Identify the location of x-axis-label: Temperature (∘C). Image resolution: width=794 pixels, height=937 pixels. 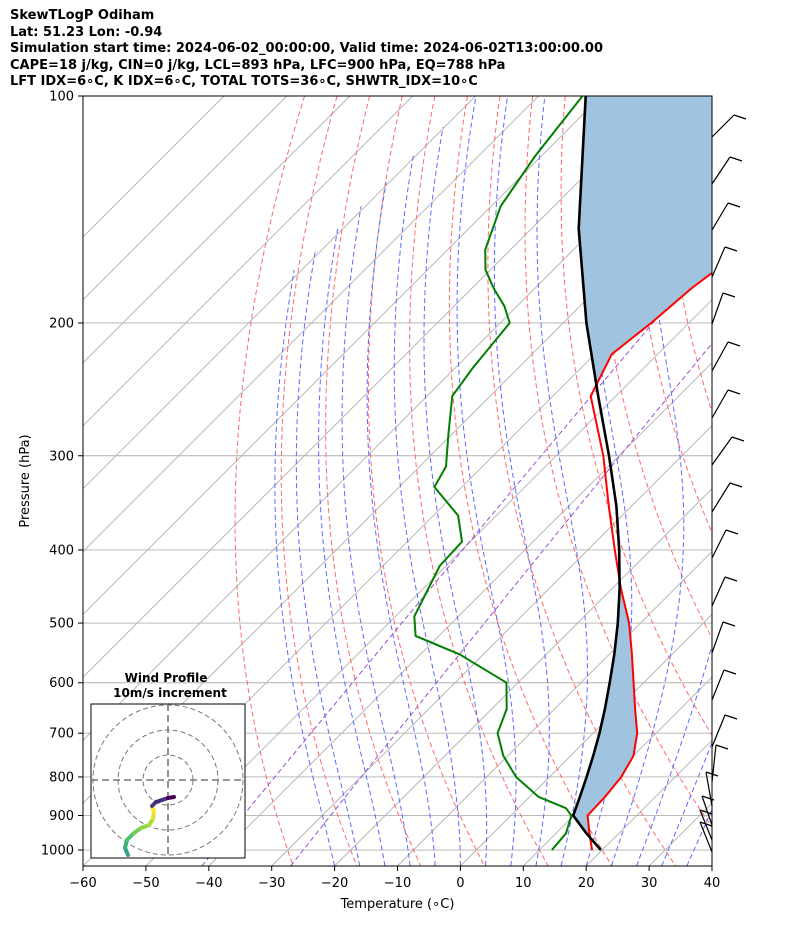
(397, 904).